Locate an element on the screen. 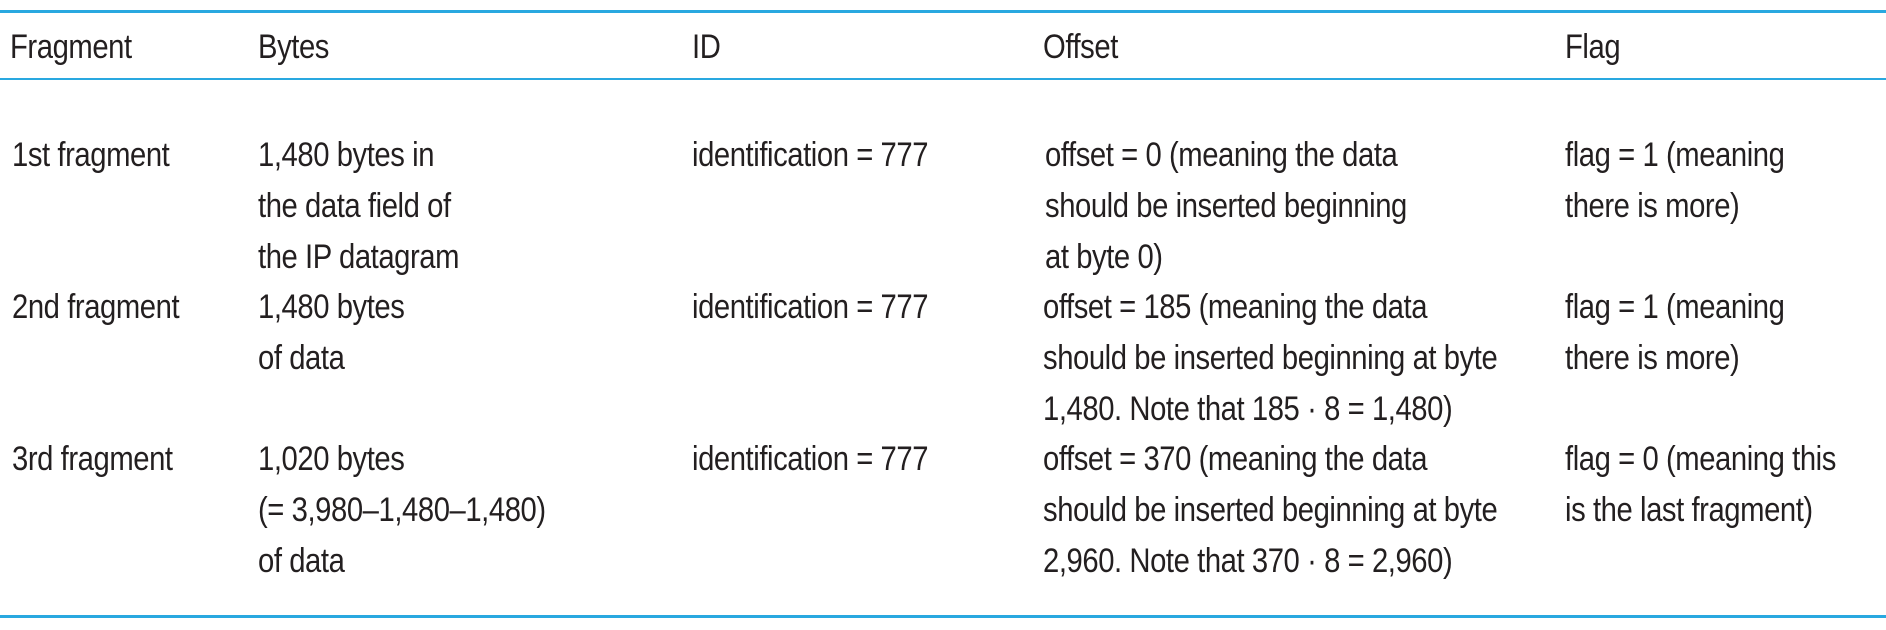 Image resolution: width=1886 pixels, height=630 pixels. row2-fragment: 2nd fragment is located at coordinates (96, 307).